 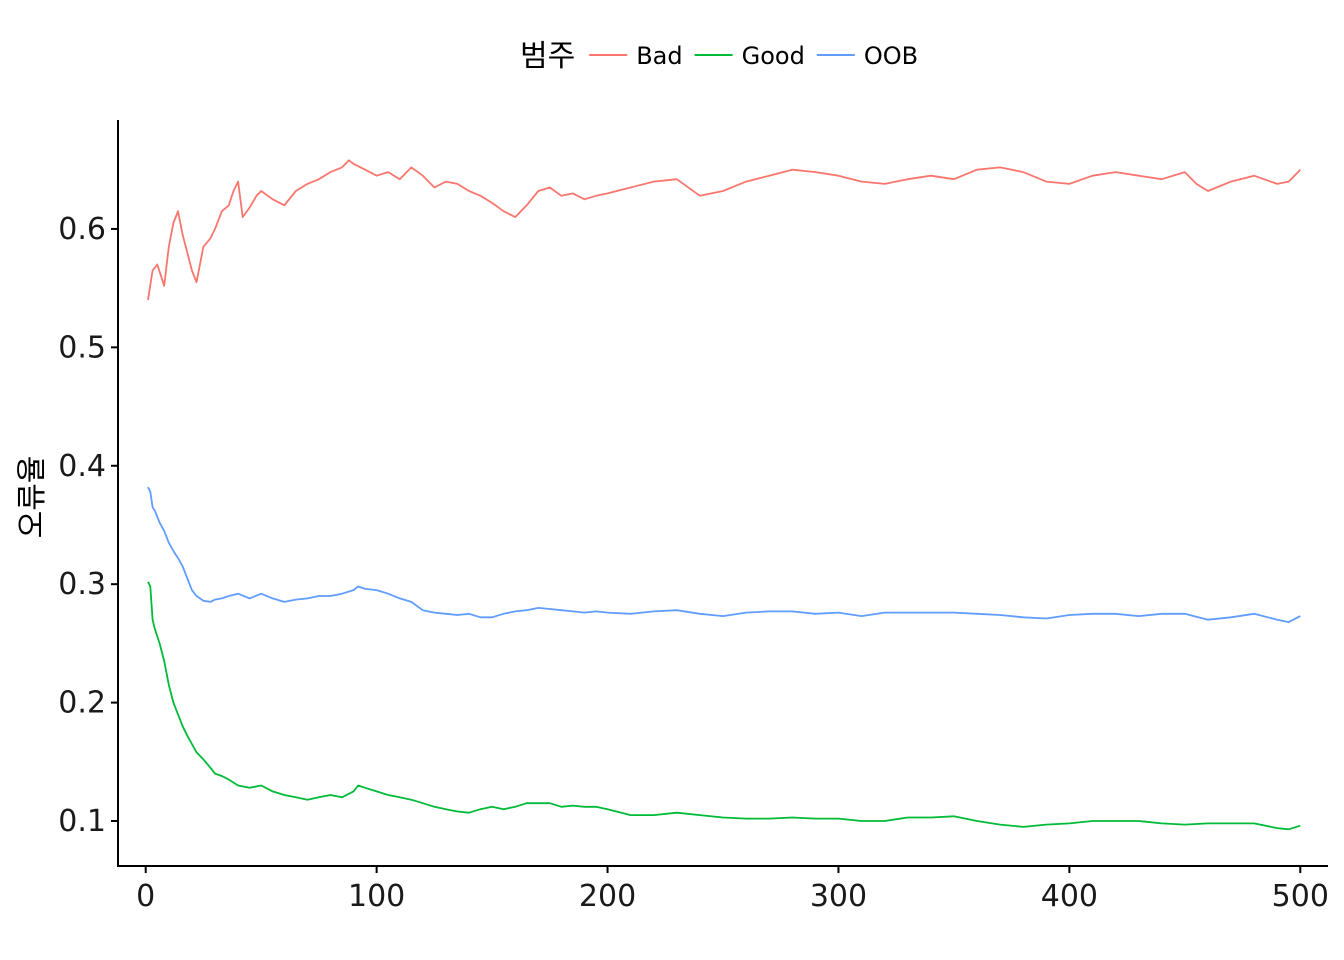 I want to click on y-axis-title-group: 오류율, so click(x=32, y=497).